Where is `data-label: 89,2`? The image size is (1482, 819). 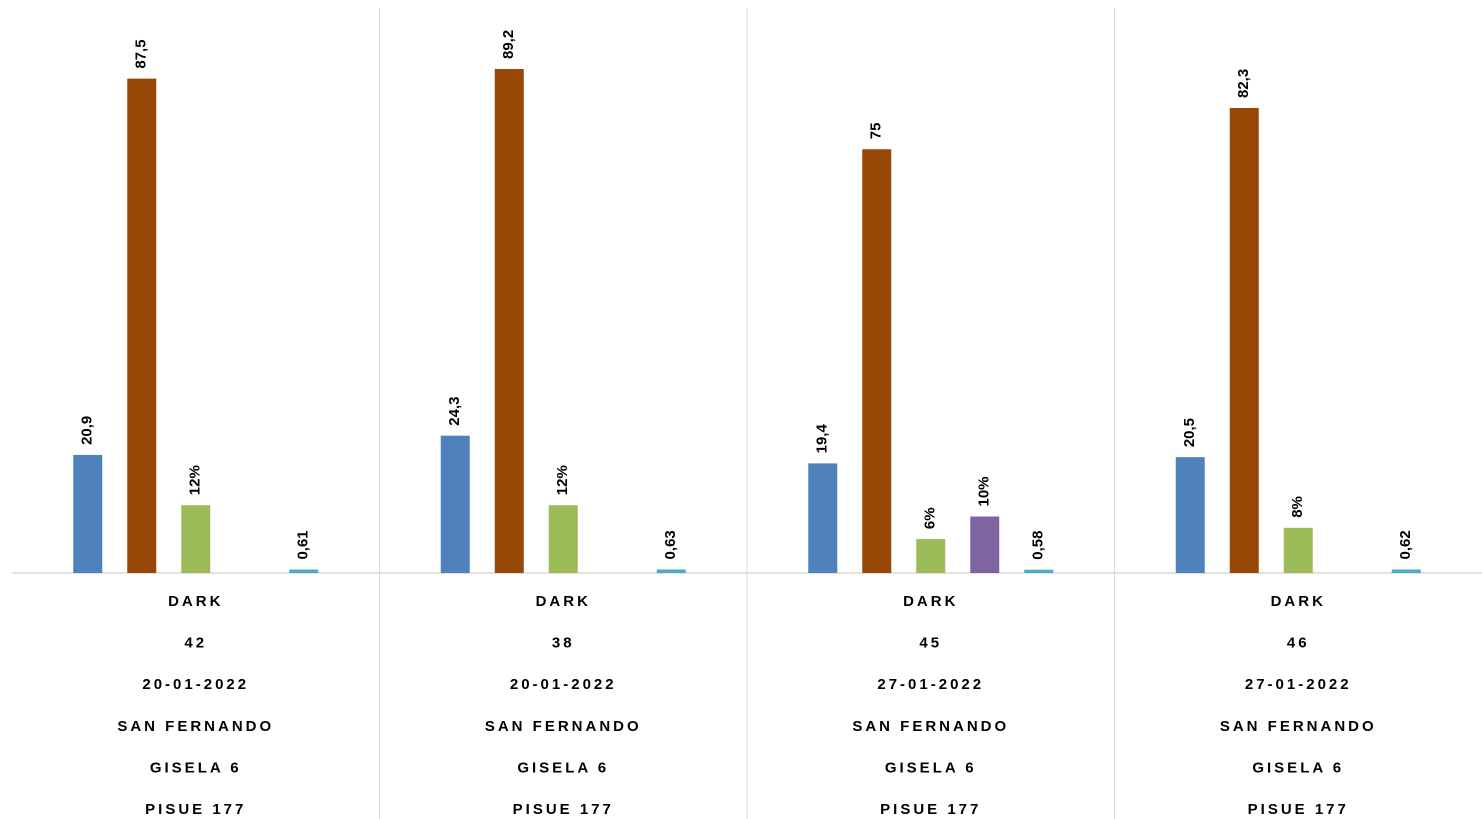
data-label: 89,2 is located at coordinates (508, 44).